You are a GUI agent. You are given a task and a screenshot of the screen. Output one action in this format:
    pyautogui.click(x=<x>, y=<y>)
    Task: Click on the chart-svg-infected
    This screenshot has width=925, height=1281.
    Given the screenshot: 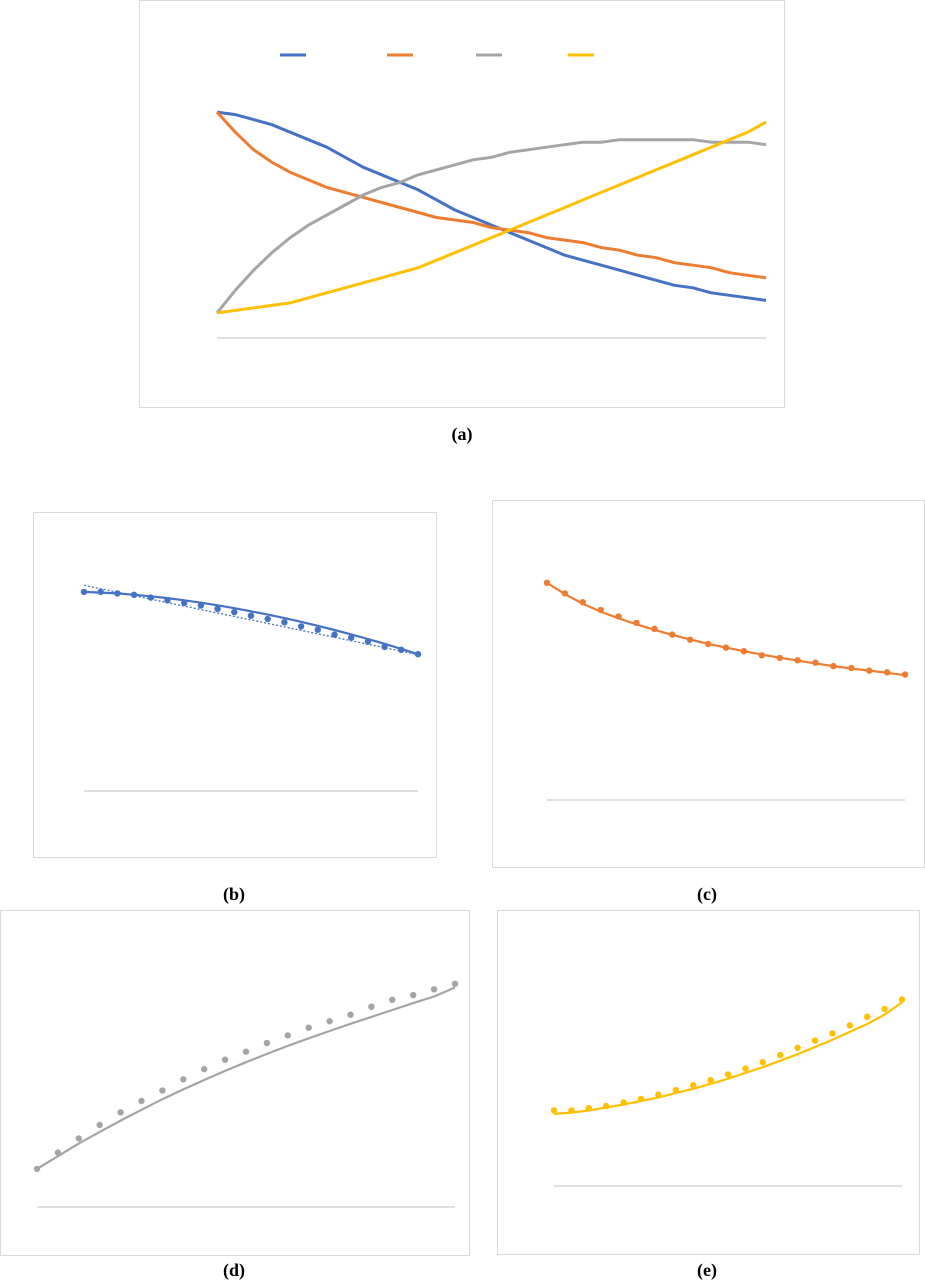 What is the action you would take?
    pyautogui.click(x=246, y=1094)
    